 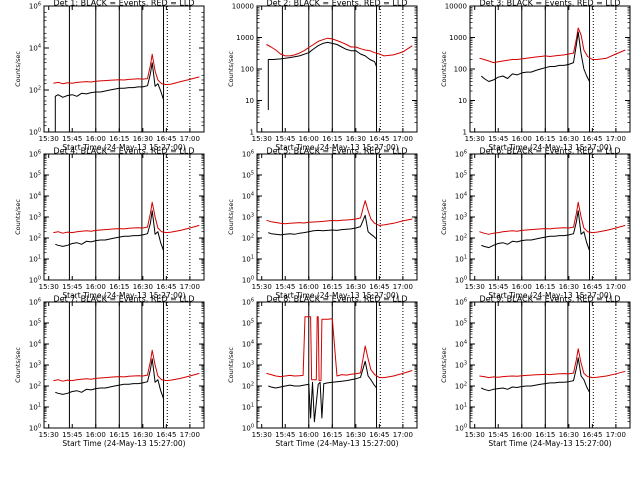 What do you see at coordinates (124, 4) in the screenshot?
I see `panel-title: Det 1: BLACK = Events, RED = LLD` at bounding box center [124, 4].